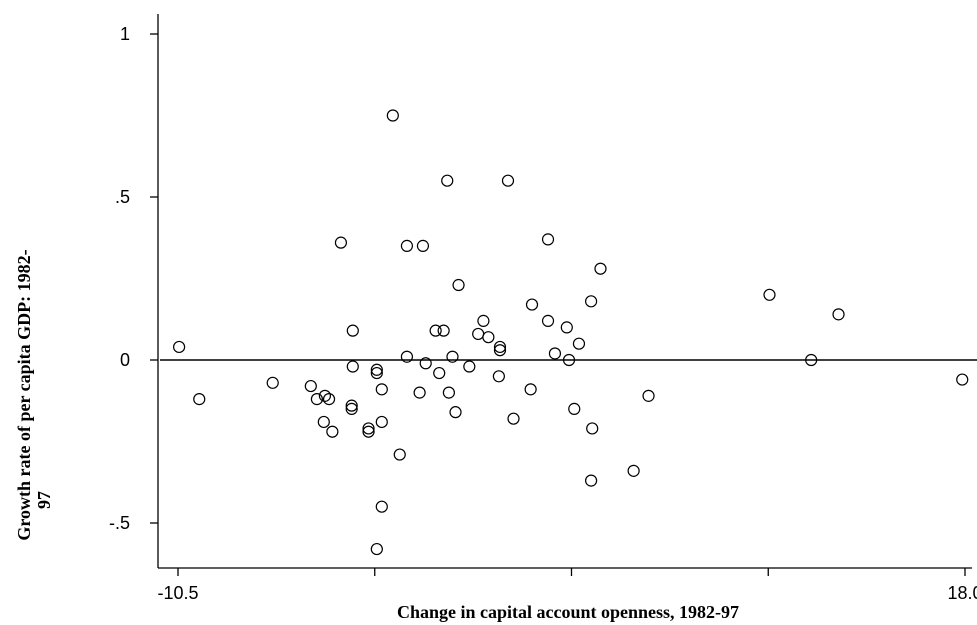  What do you see at coordinates (119, 523) in the screenshot?
I see `y-tick-label: -.5` at bounding box center [119, 523].